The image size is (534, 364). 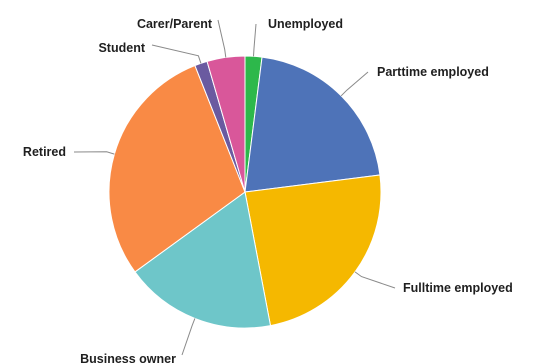 What do you see at coordinates (121, 48) in the screenshot?
I see `slice-label-student: Student` at bounding box center [121, 48].